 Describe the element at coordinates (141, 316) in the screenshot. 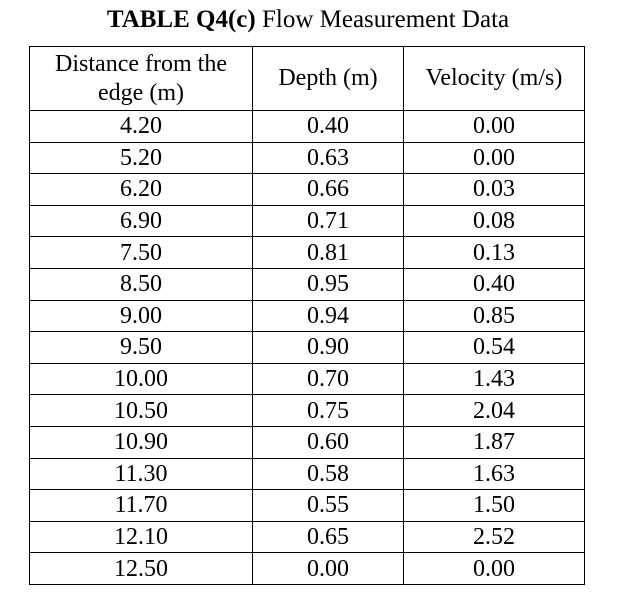

I see `distance-cell: 9.00` at that location.